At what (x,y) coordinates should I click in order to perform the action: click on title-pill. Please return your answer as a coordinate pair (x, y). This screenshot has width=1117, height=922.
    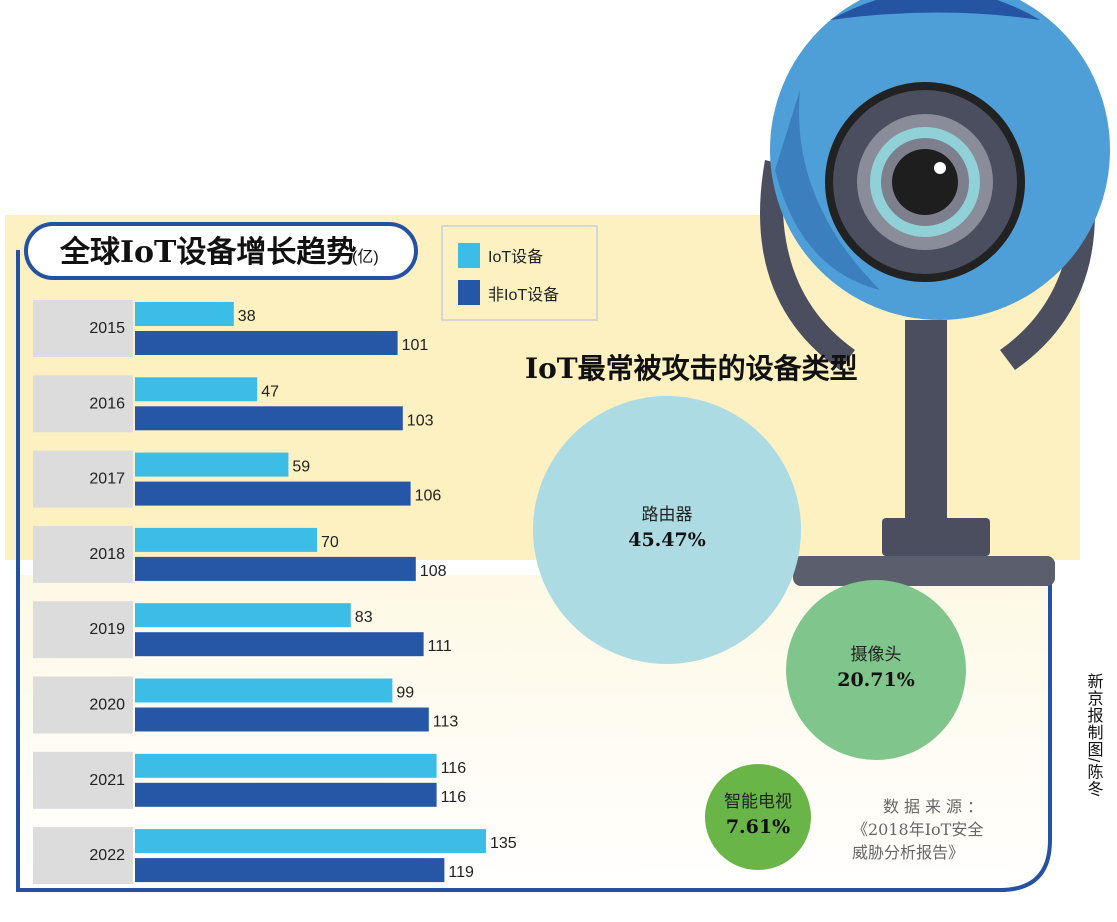
    Looking at the image, I should click on (221, 251).